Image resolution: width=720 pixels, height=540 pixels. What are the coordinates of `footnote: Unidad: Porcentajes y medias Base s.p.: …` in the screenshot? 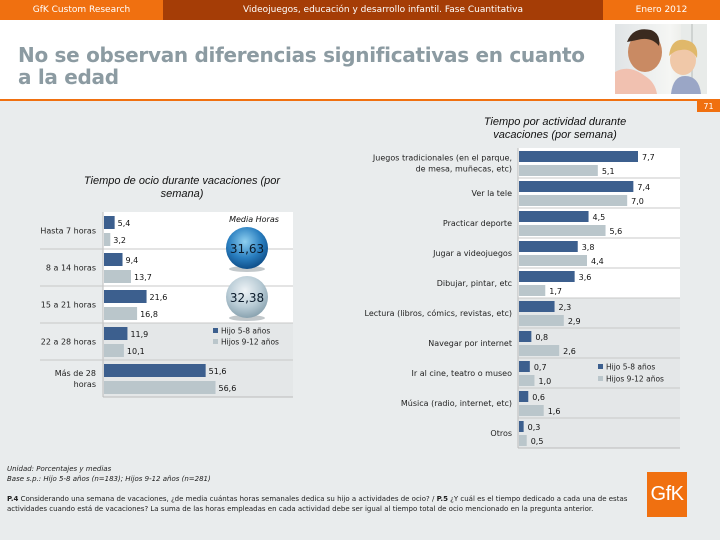 It's located at (109, 474).